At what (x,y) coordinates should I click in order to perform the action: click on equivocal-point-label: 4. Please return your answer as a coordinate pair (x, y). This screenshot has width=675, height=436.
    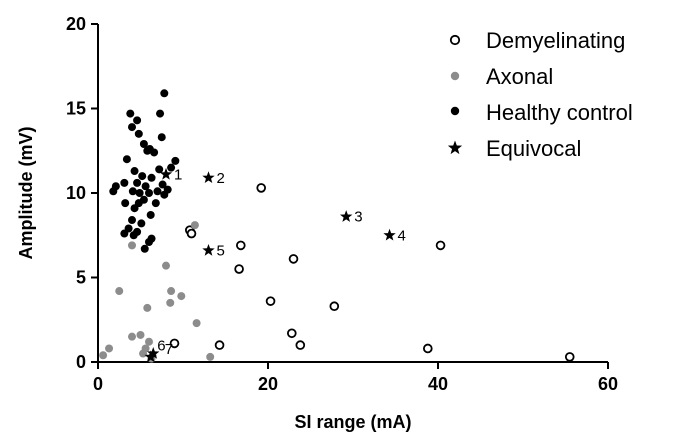
    Looking at the image, I should click on (402, 235).